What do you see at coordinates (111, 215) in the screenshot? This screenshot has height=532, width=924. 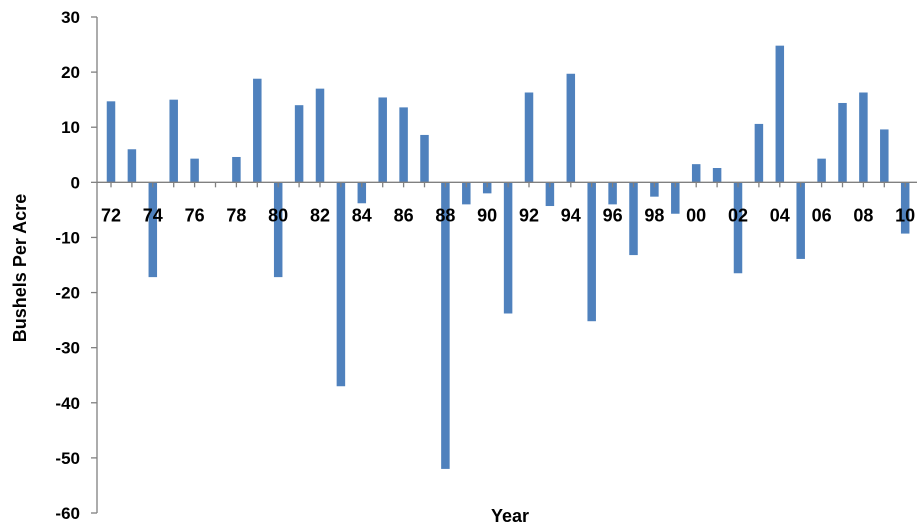 I see `x-tick-label: 72` at bounding box center [111, 215].